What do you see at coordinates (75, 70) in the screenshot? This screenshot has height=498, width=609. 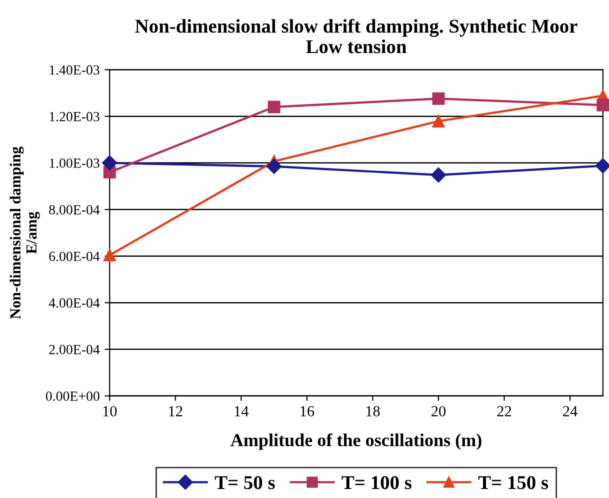 I see `y-tick-label: 1.40E-03` at bounding box center [75, 70].